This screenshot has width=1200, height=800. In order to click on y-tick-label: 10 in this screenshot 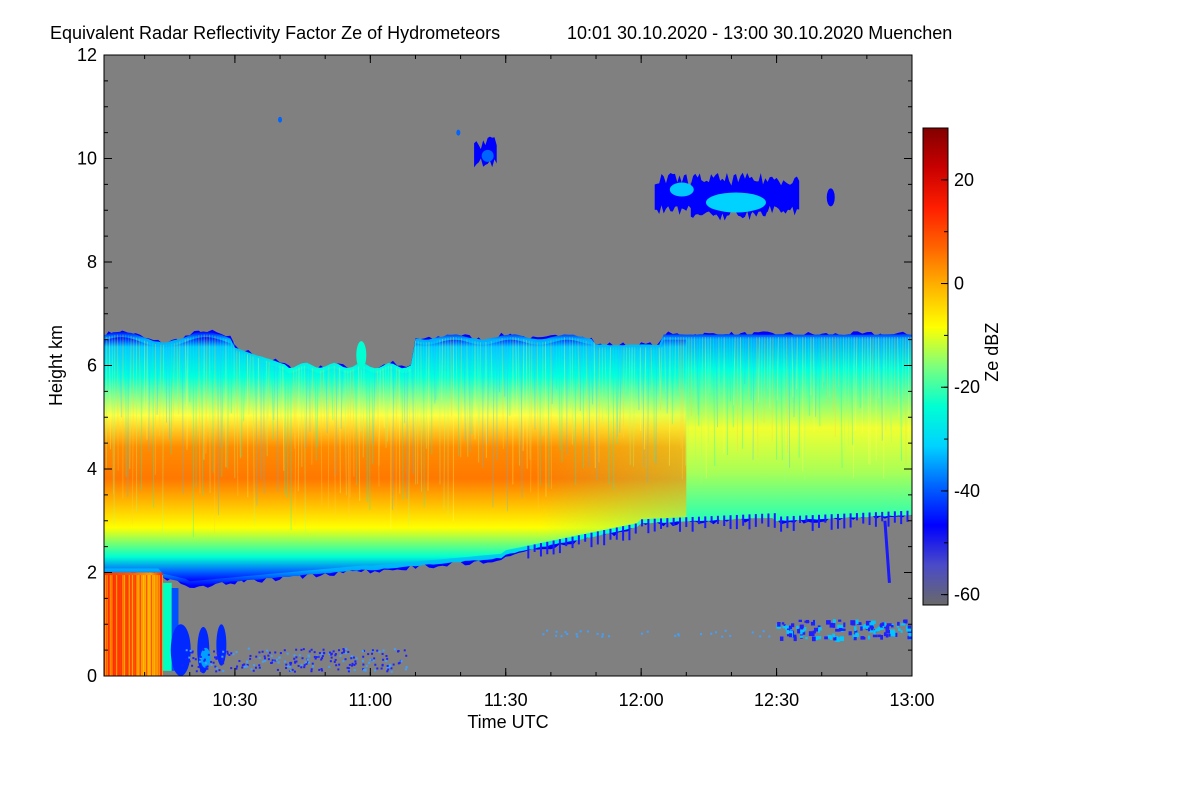, I will do `click(87, 159)`.